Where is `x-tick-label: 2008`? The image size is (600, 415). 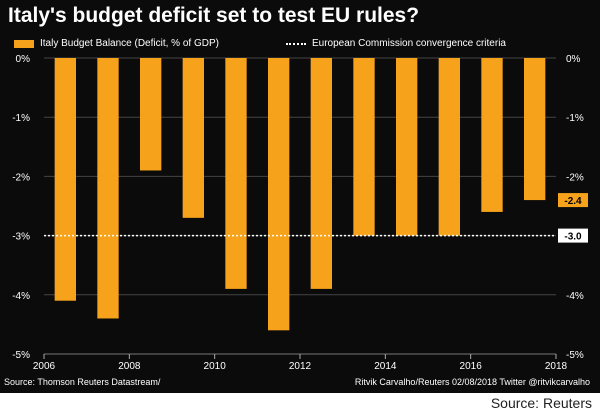 x-tick-label: 2008 is located at coordinates (129, 366).